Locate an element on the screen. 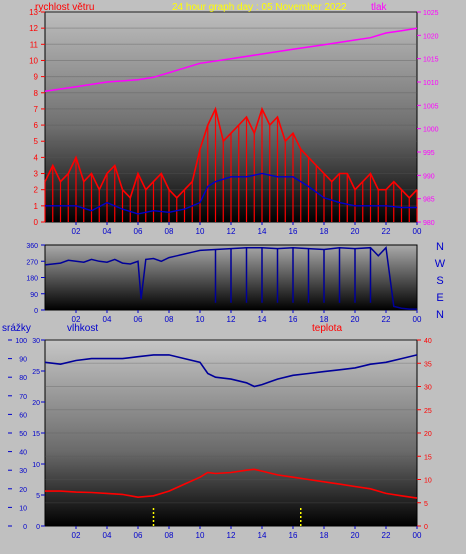 This screenshot has width=466, height=554. temperature-ytick-label: 0 is located at coordinates (426, 527).